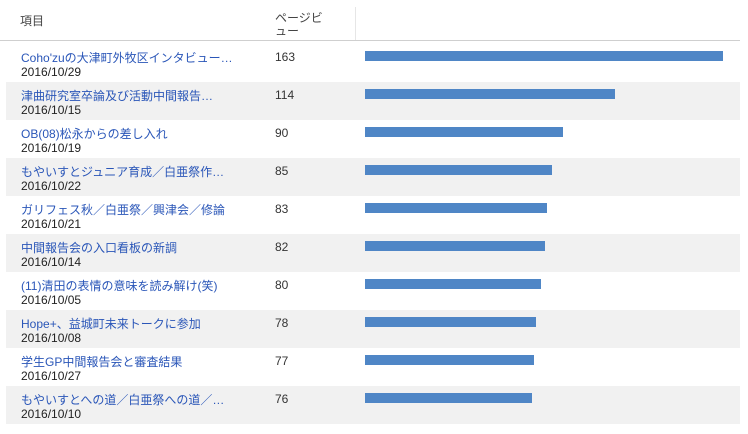 This screenshot has height=434, width=748. What do you see at coordinates (282, 209) in the screenshot?
I see `pageview-count: 83` at bounding box center [282, 209].